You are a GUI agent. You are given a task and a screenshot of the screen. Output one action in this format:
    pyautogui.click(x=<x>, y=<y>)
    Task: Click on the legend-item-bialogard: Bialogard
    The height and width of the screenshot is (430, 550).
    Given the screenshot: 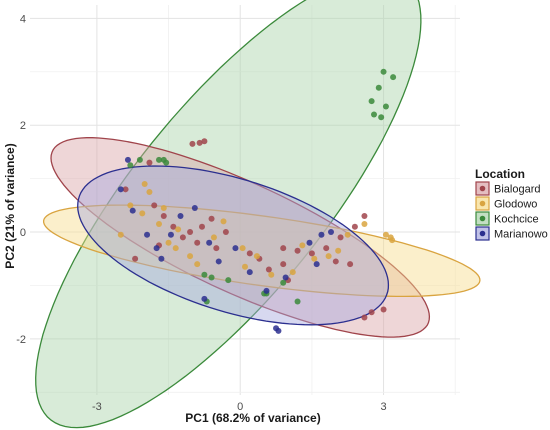 What is the action you would take?
    pyautogui.click(x=507, y=188)
    